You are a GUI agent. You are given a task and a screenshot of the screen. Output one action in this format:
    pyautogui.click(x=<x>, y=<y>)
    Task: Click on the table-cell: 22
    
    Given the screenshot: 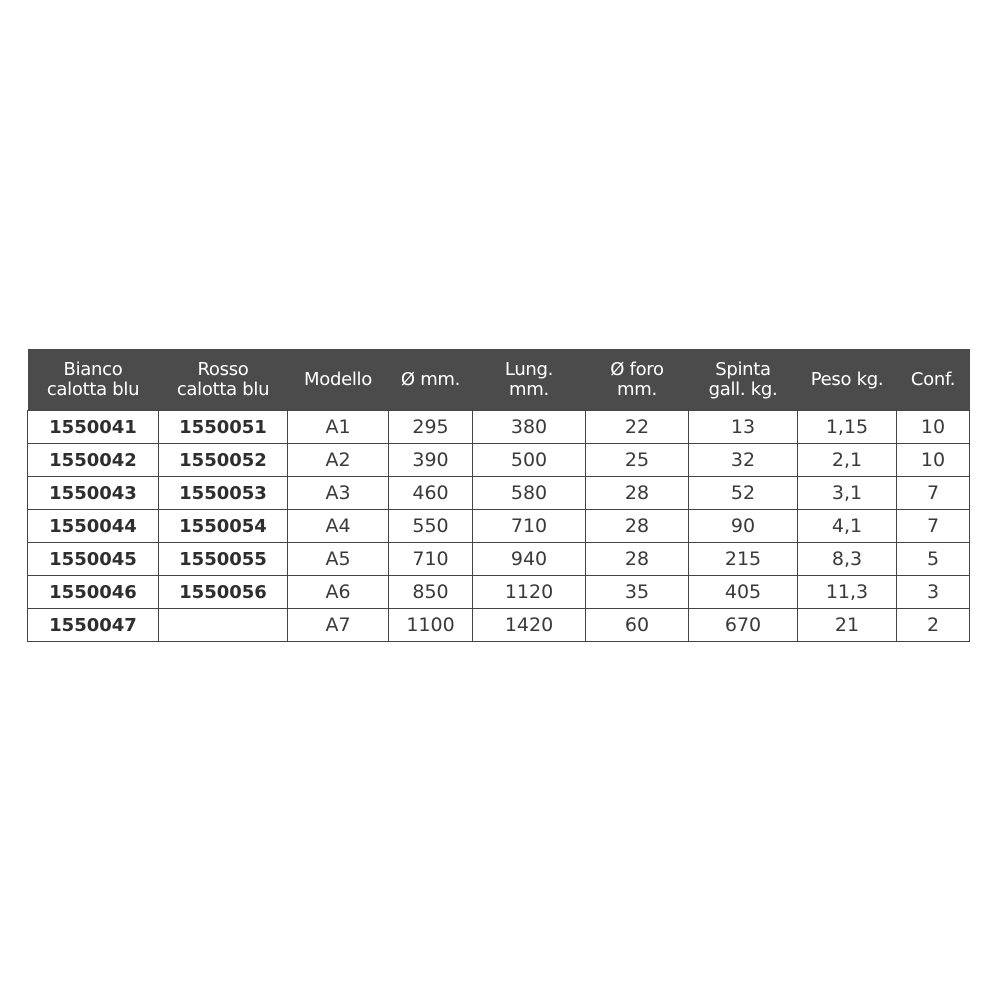 What is the action you would take?
    pyautogui.click(x=637, y=427)
    